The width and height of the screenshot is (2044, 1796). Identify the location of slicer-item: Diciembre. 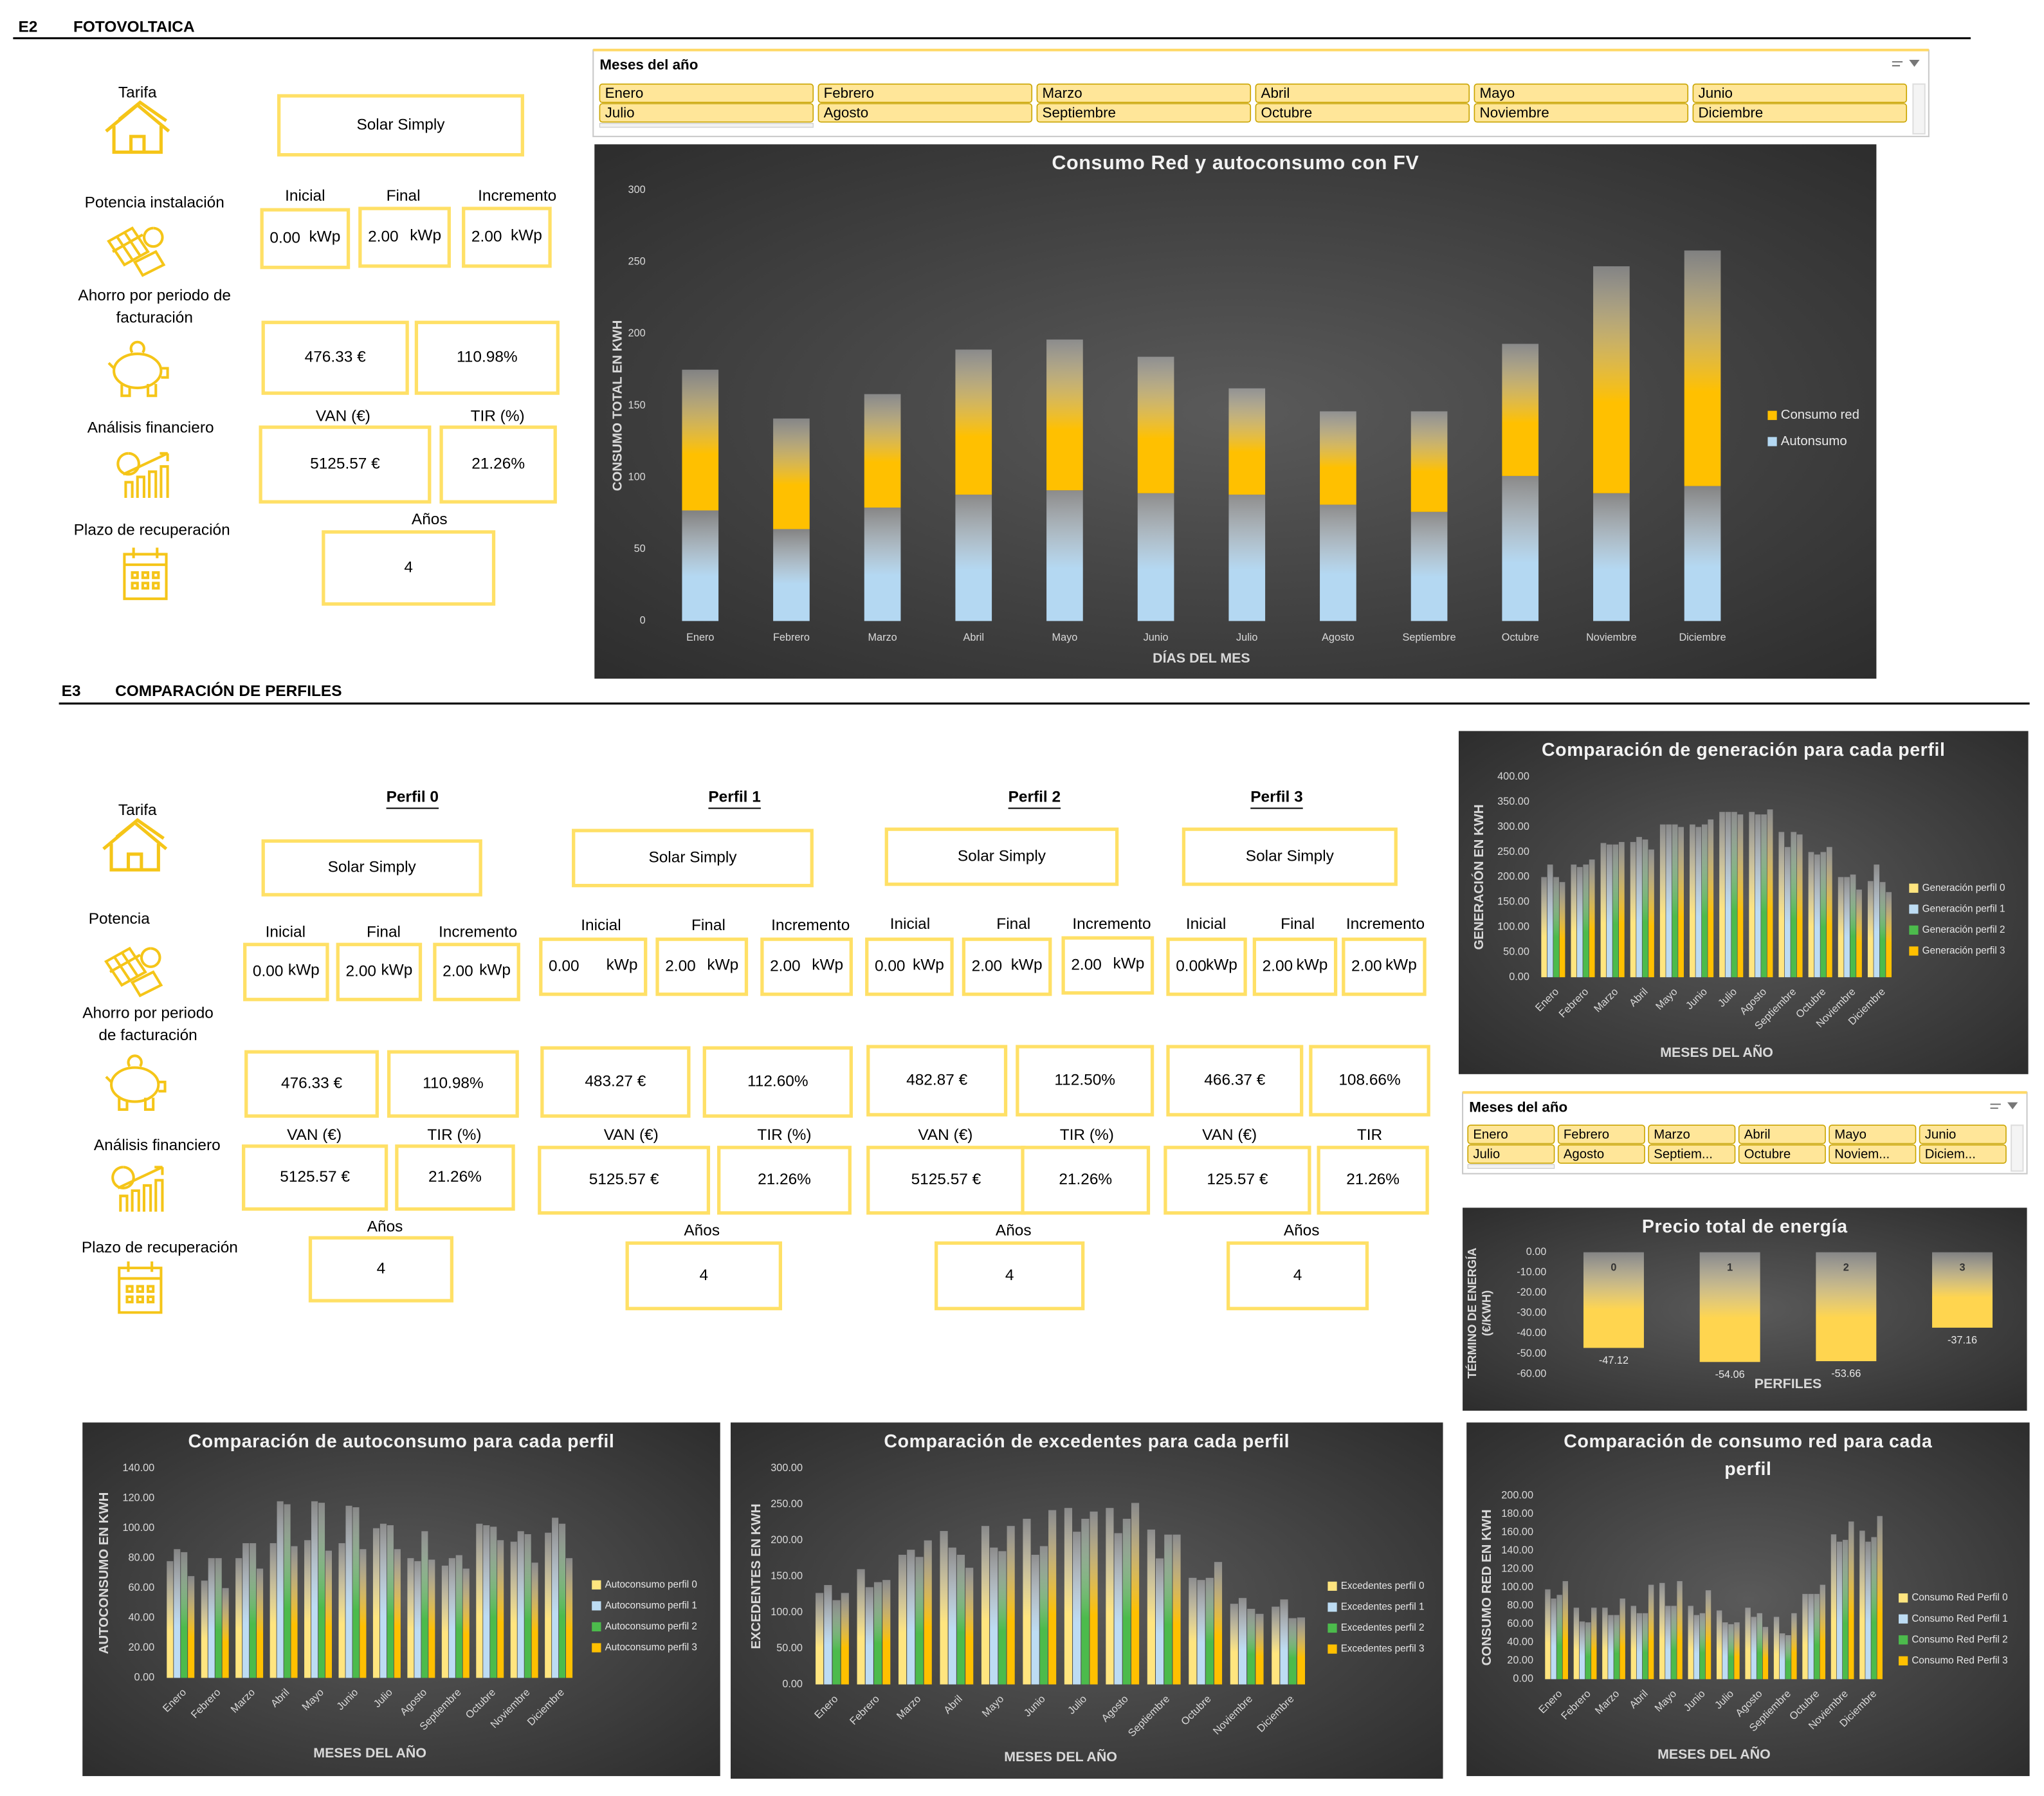
(1731, 112).